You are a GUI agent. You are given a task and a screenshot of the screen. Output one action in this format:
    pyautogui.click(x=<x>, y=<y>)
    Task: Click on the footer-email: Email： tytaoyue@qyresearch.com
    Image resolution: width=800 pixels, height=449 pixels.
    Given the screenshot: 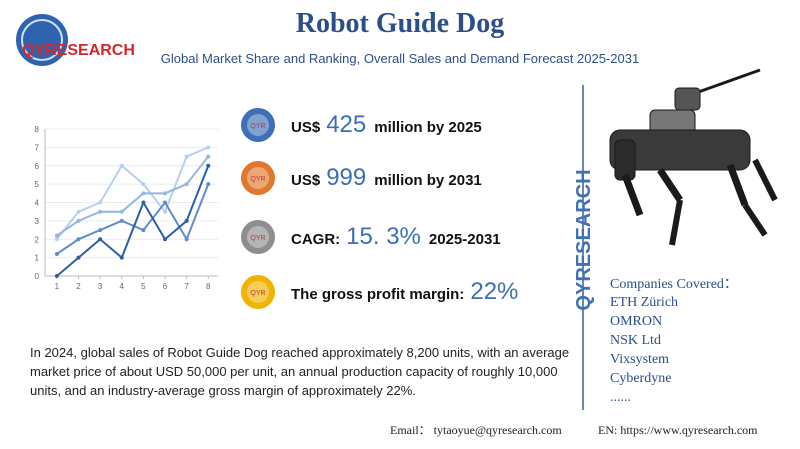 What is the action you would take?
    pyautogui.click(x=476, y=430)
    